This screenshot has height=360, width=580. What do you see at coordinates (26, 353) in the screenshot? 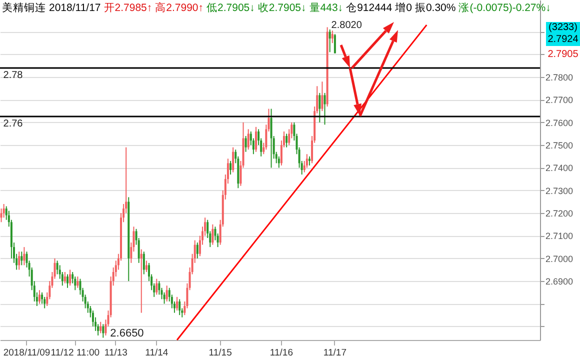
I see `x-tick-label: 2018/11/09` at bounding box center [26, 353].